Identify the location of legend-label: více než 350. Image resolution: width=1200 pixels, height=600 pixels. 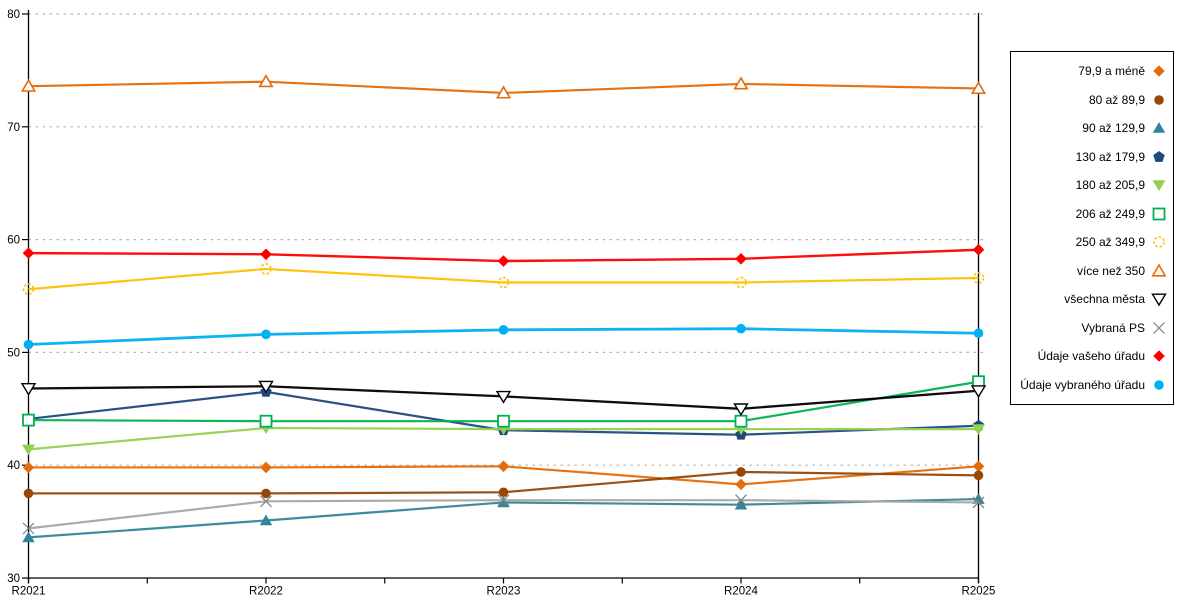
(1110, 270).